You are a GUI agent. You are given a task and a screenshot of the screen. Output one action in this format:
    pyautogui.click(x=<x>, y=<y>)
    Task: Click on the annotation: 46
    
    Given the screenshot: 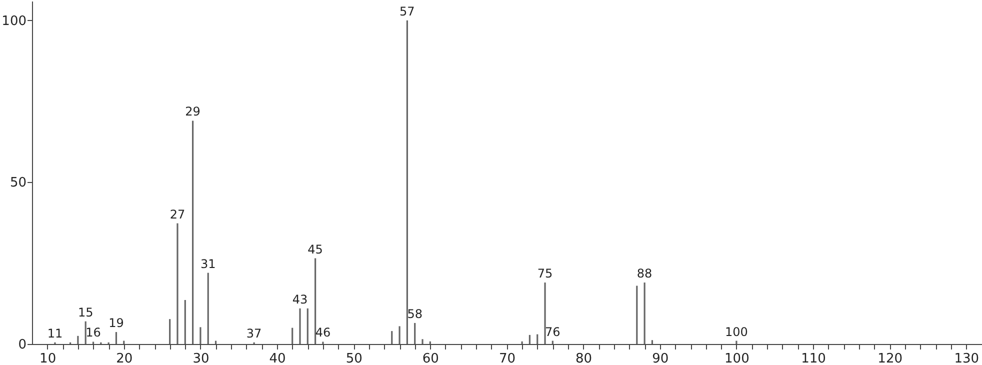 What is the action you would take?
    pyautogui.click(x=323, y=333)
    